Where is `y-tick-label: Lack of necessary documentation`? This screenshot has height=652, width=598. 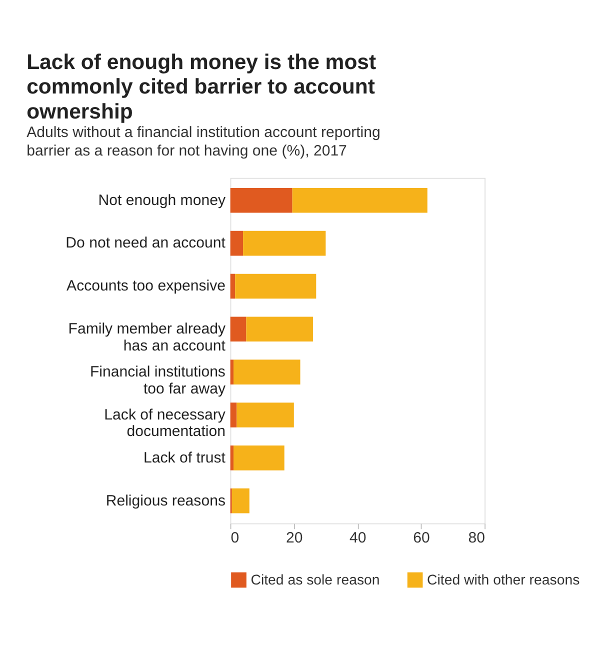
y-tick-label: Lack of necessary documentation is located at coordinates (165, 423).